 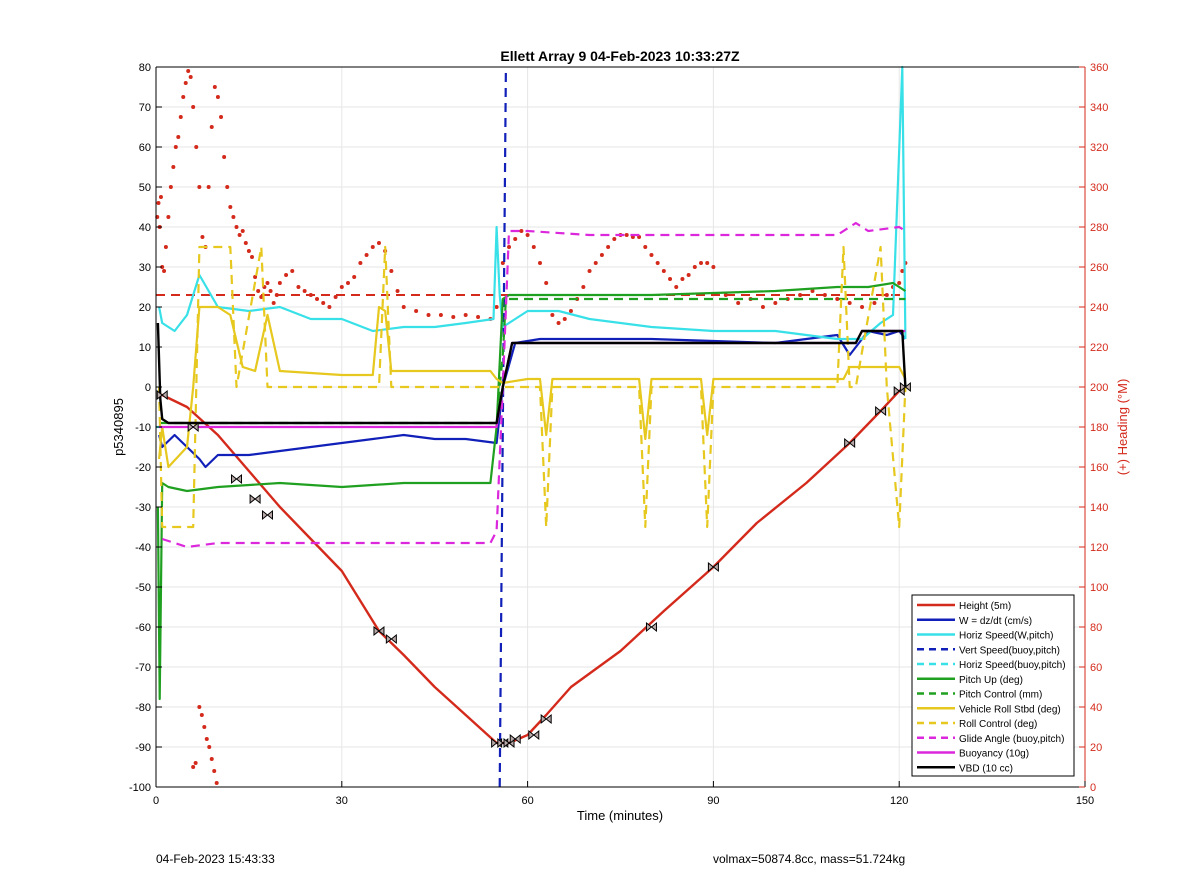 What do you see at coordinates (1093, 788) in the screenshot?
I see `y2-tick-label: 0` at bounding box center [1093, 788].